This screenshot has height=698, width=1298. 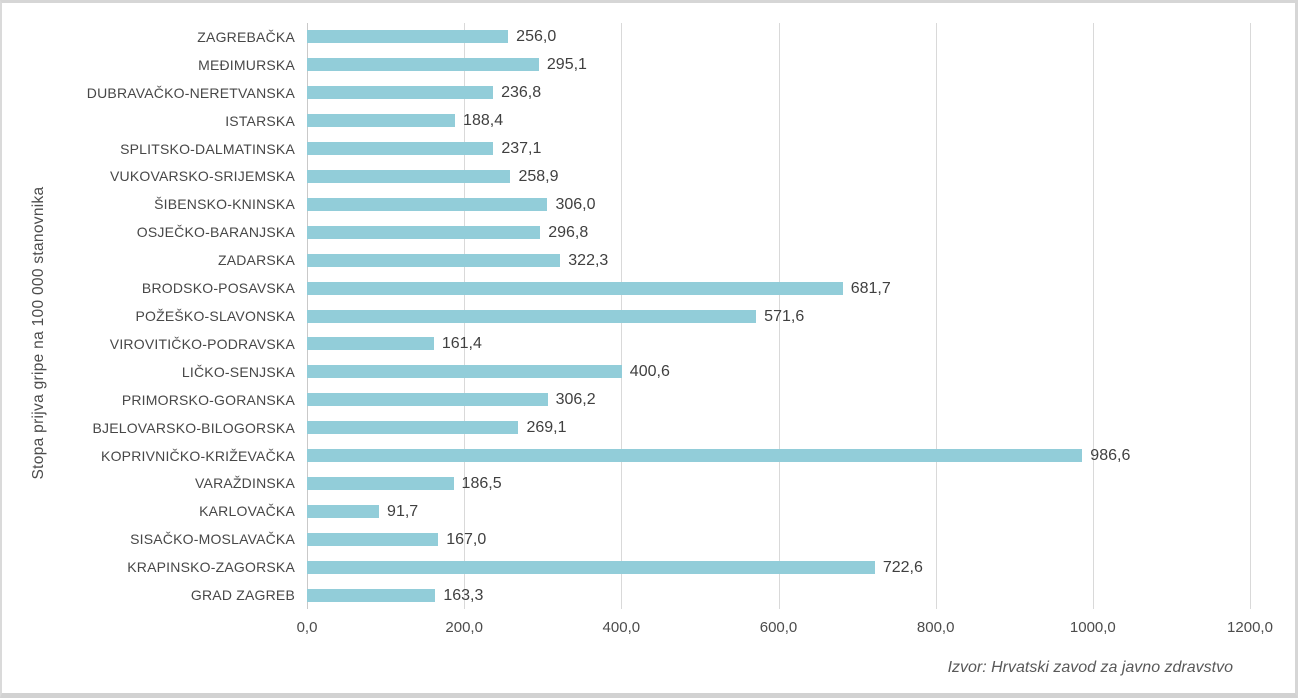 I want to click on bar-track: 681,7, so click(x=778, y=288).